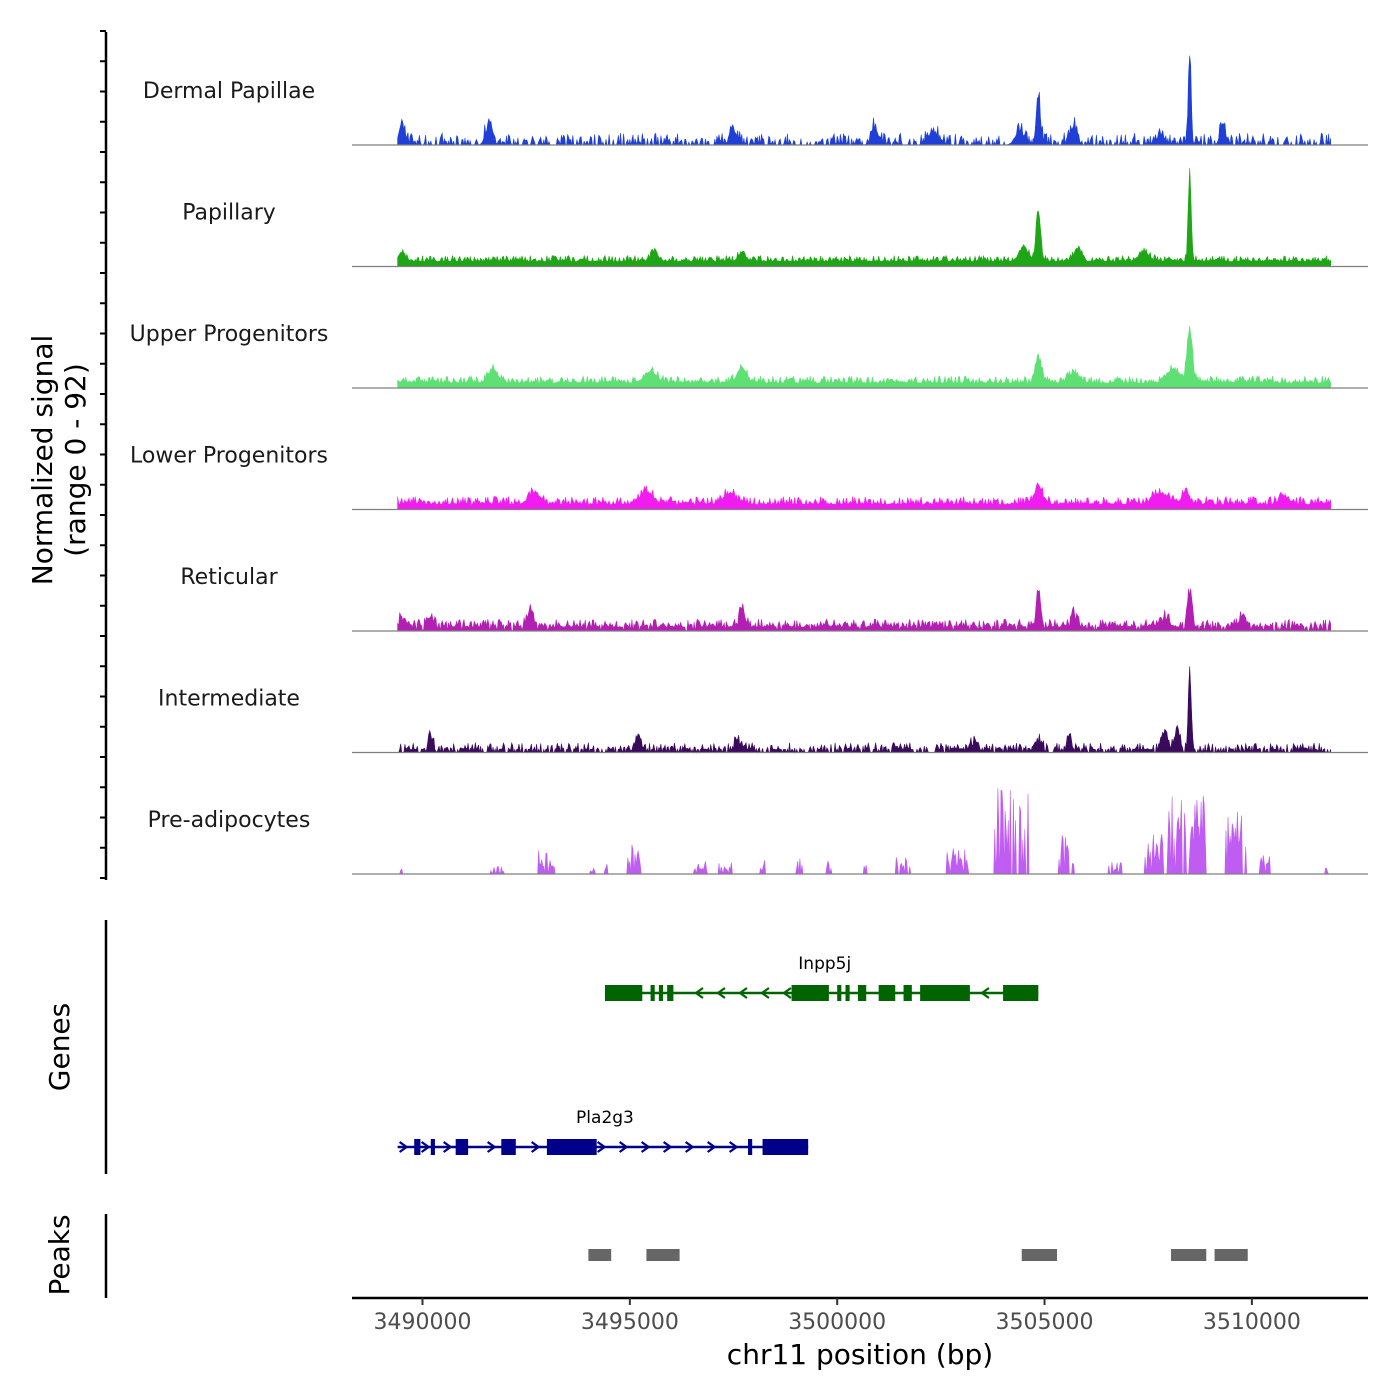  Describe the element at coordinates (59, 1254) in the screenshot. I see `peaks-axis-label: Peaks` at that location.